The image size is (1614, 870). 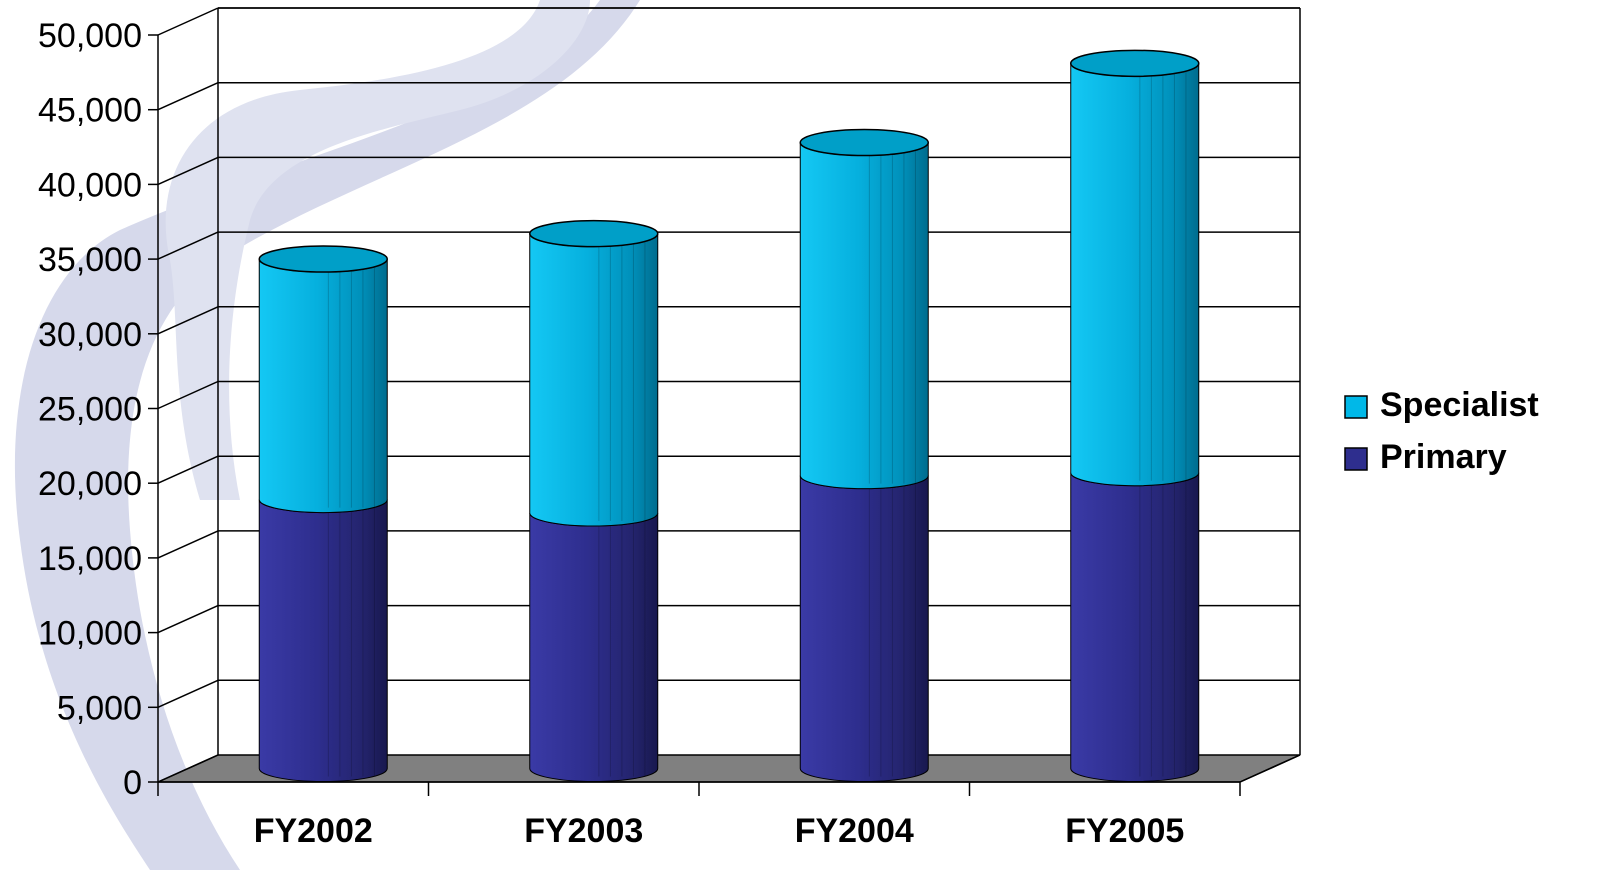 I want to click on x-category-label: FY2004, so click(x=854, y=831).